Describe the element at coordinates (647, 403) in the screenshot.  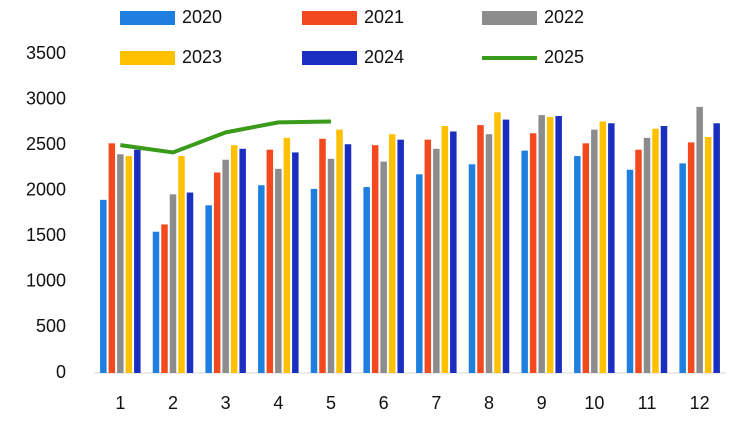
I see `x-tick-label: 11` at that location.